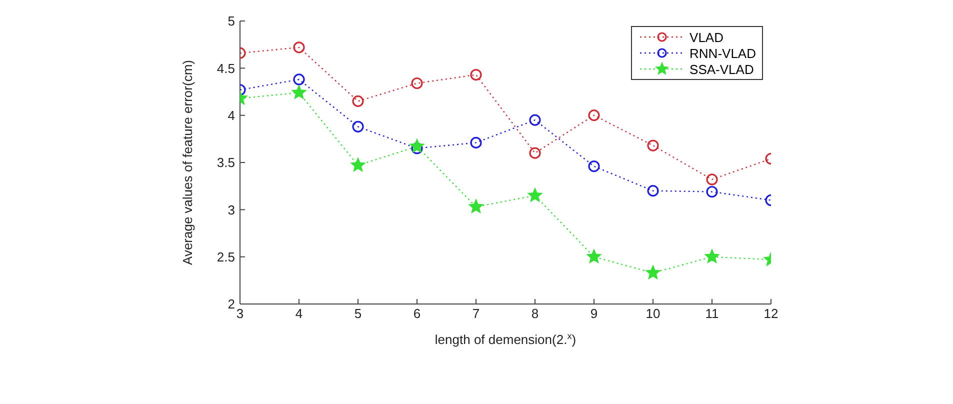 This screenshot has width=953, height=404. I want to click on x-tick-label: 12, so click(771, 314).